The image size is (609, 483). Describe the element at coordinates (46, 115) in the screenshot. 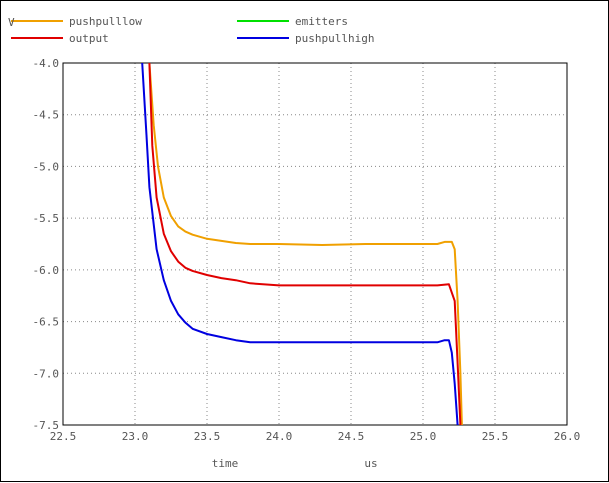

I see `y-tick-label: -4.5` at that location.